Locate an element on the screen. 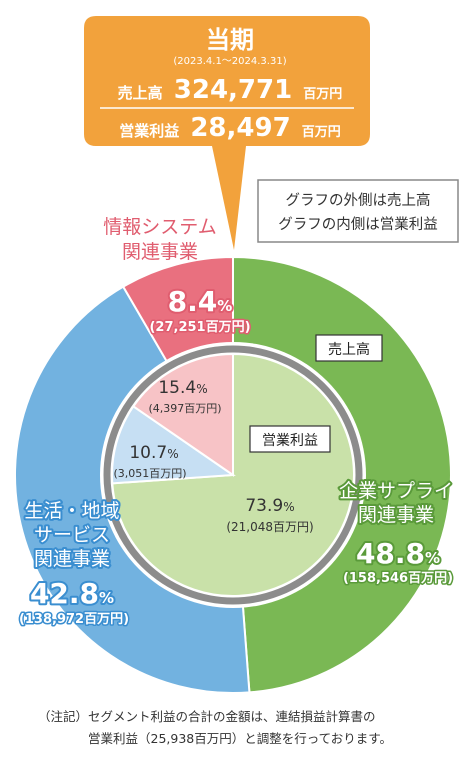 Image resolution: width=471 pixels, height=761 pixels. svg-text: 48.8% is located at coordinates (398, 553).